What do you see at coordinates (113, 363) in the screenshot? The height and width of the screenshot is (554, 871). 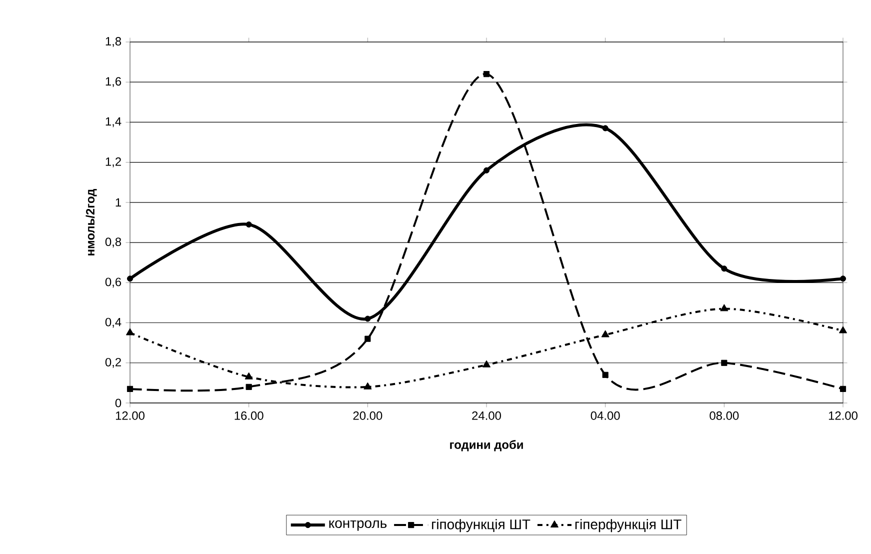 I see `y-tick-label: 0,2` at bounding box center [113, 363].